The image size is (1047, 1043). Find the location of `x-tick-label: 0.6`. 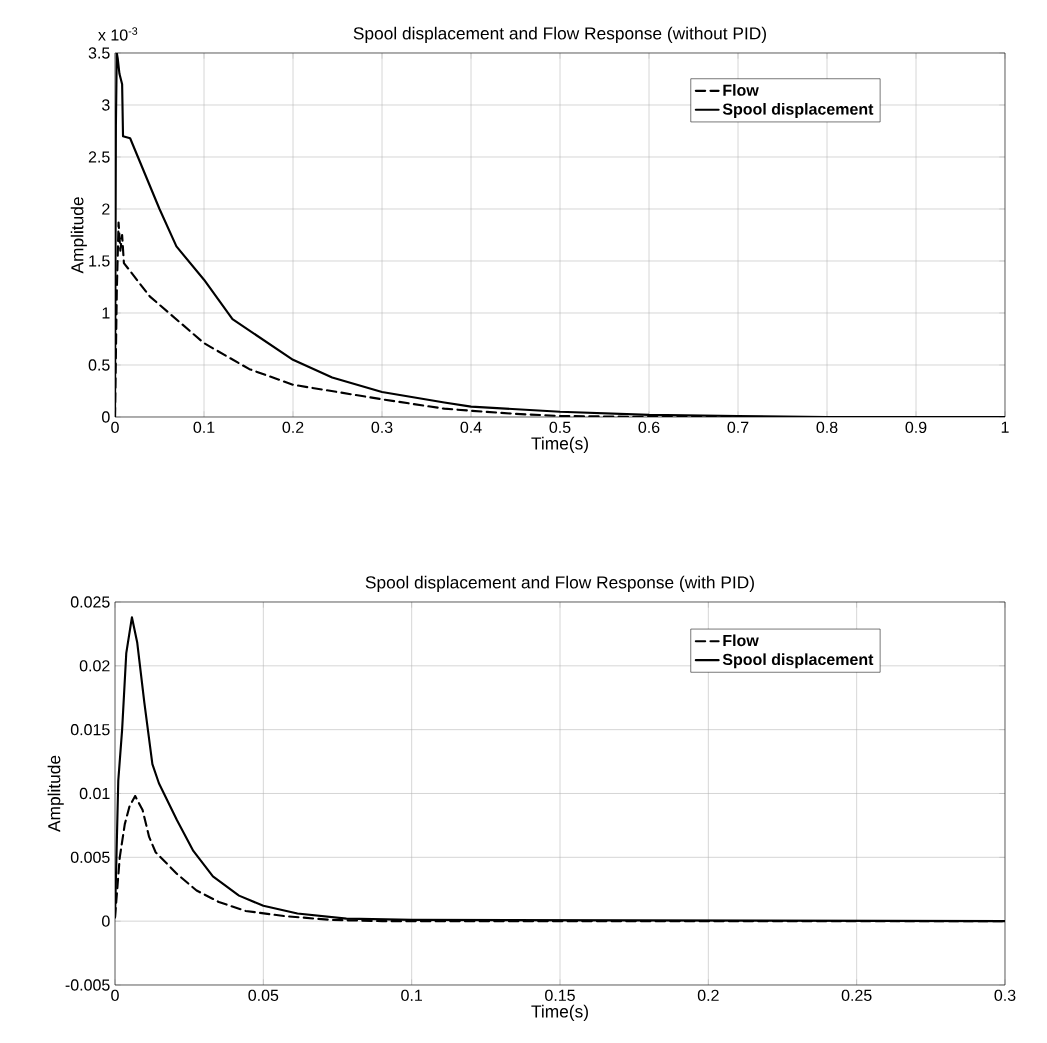

x-tick-label: 0.6 is located at coordinates (649, 427).